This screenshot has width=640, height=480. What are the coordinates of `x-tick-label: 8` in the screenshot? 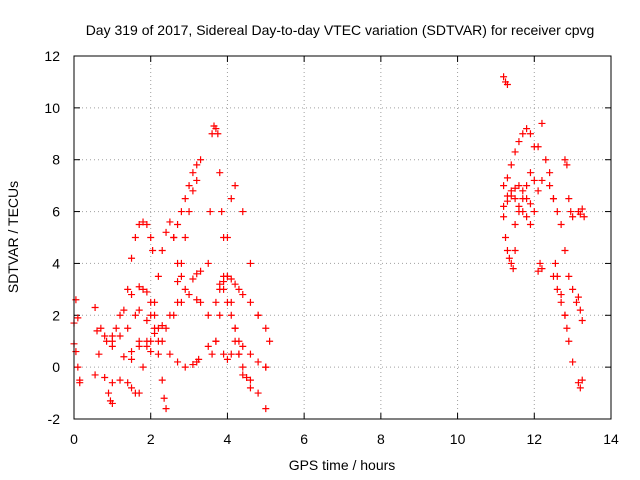 It's located at (381, 439).